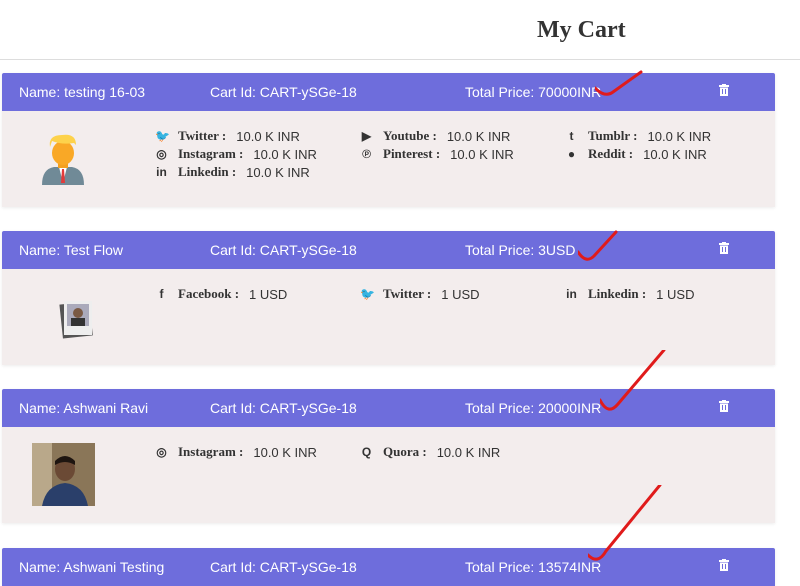 The image size is (800, 586). Describe the element at coordinates (571, 135) in the screenshot. I see `tumblr-icon: t` at that location.